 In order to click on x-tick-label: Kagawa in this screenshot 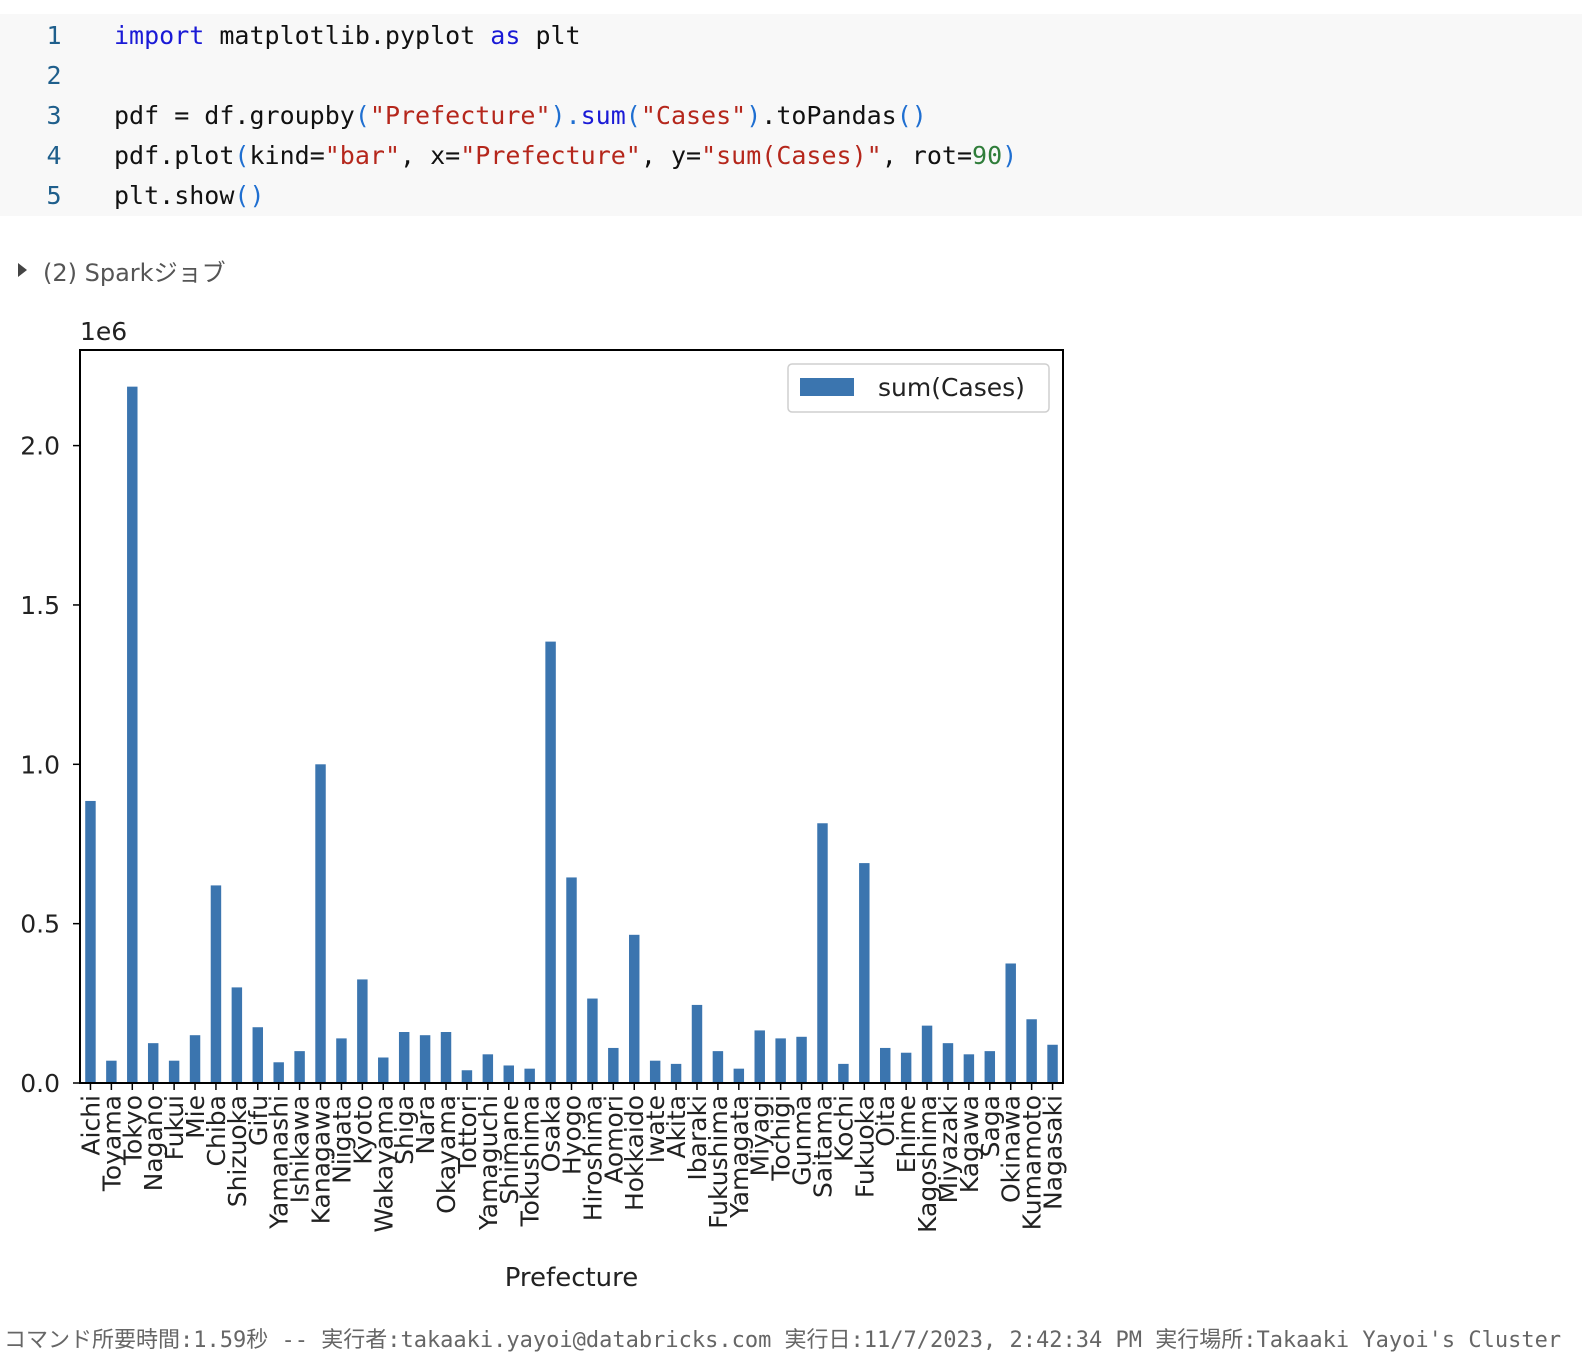, I will do `click(969, 1144)`.